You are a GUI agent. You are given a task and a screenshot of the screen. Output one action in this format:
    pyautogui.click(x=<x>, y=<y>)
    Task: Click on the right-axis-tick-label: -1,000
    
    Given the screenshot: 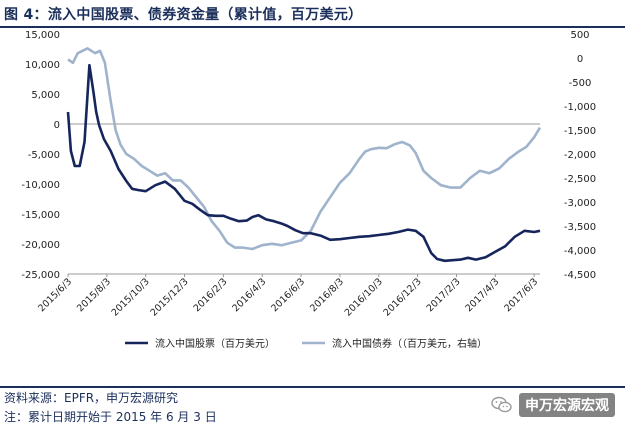 What is the action you would take?
    pyautogui.click(x=580, y=107)
    